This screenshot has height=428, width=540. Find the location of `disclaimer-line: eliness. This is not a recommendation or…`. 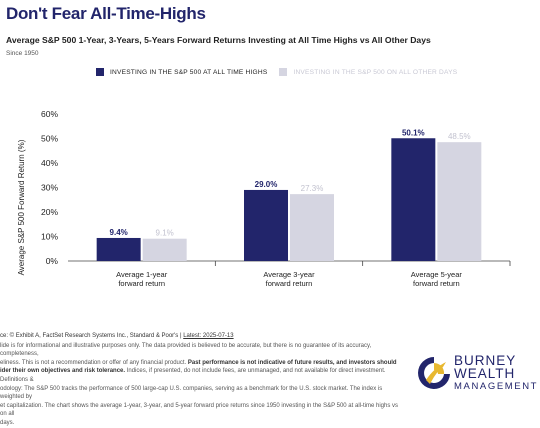

disclaimer-line: eliness. This is not a recommendation or… is located at coordinates (198, 362).